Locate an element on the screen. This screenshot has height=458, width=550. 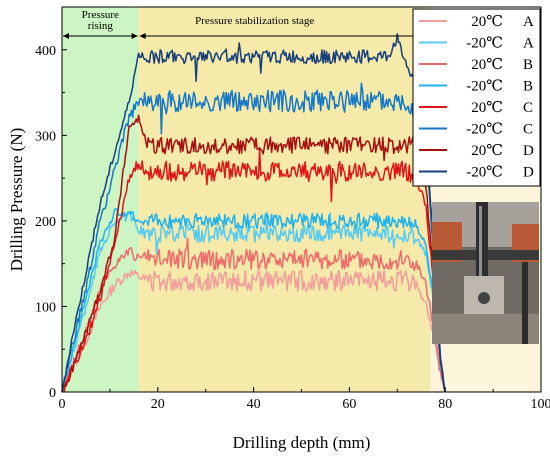
x-tick-label: 0 is located at coordinates (62, 404).